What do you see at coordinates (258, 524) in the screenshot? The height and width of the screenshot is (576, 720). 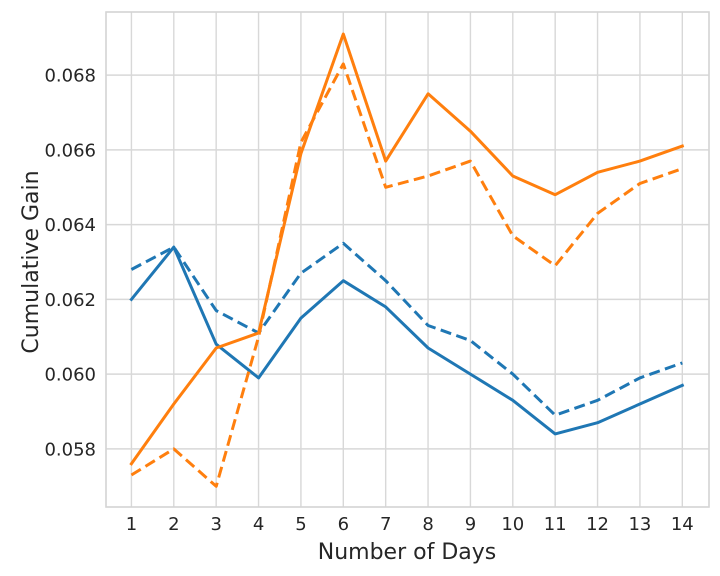 I see `x-tick-label: 4` at bounding box center [258, 524].